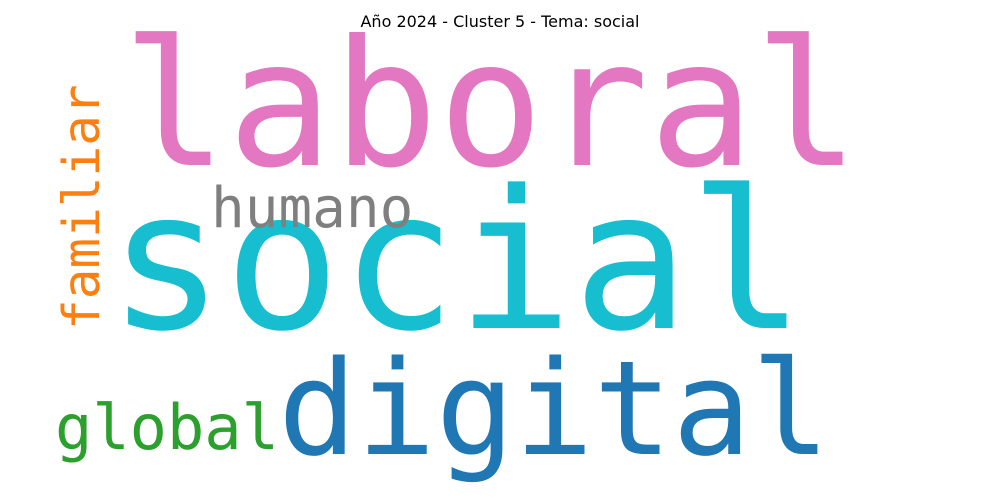 The image size is (1000, 500). What do you see at coordinates (500, 21) in the screenshot?
I see `wordcloud-title: Año 2024 - Cluster 5 - Tema: social` at bounding box center [500, 21].